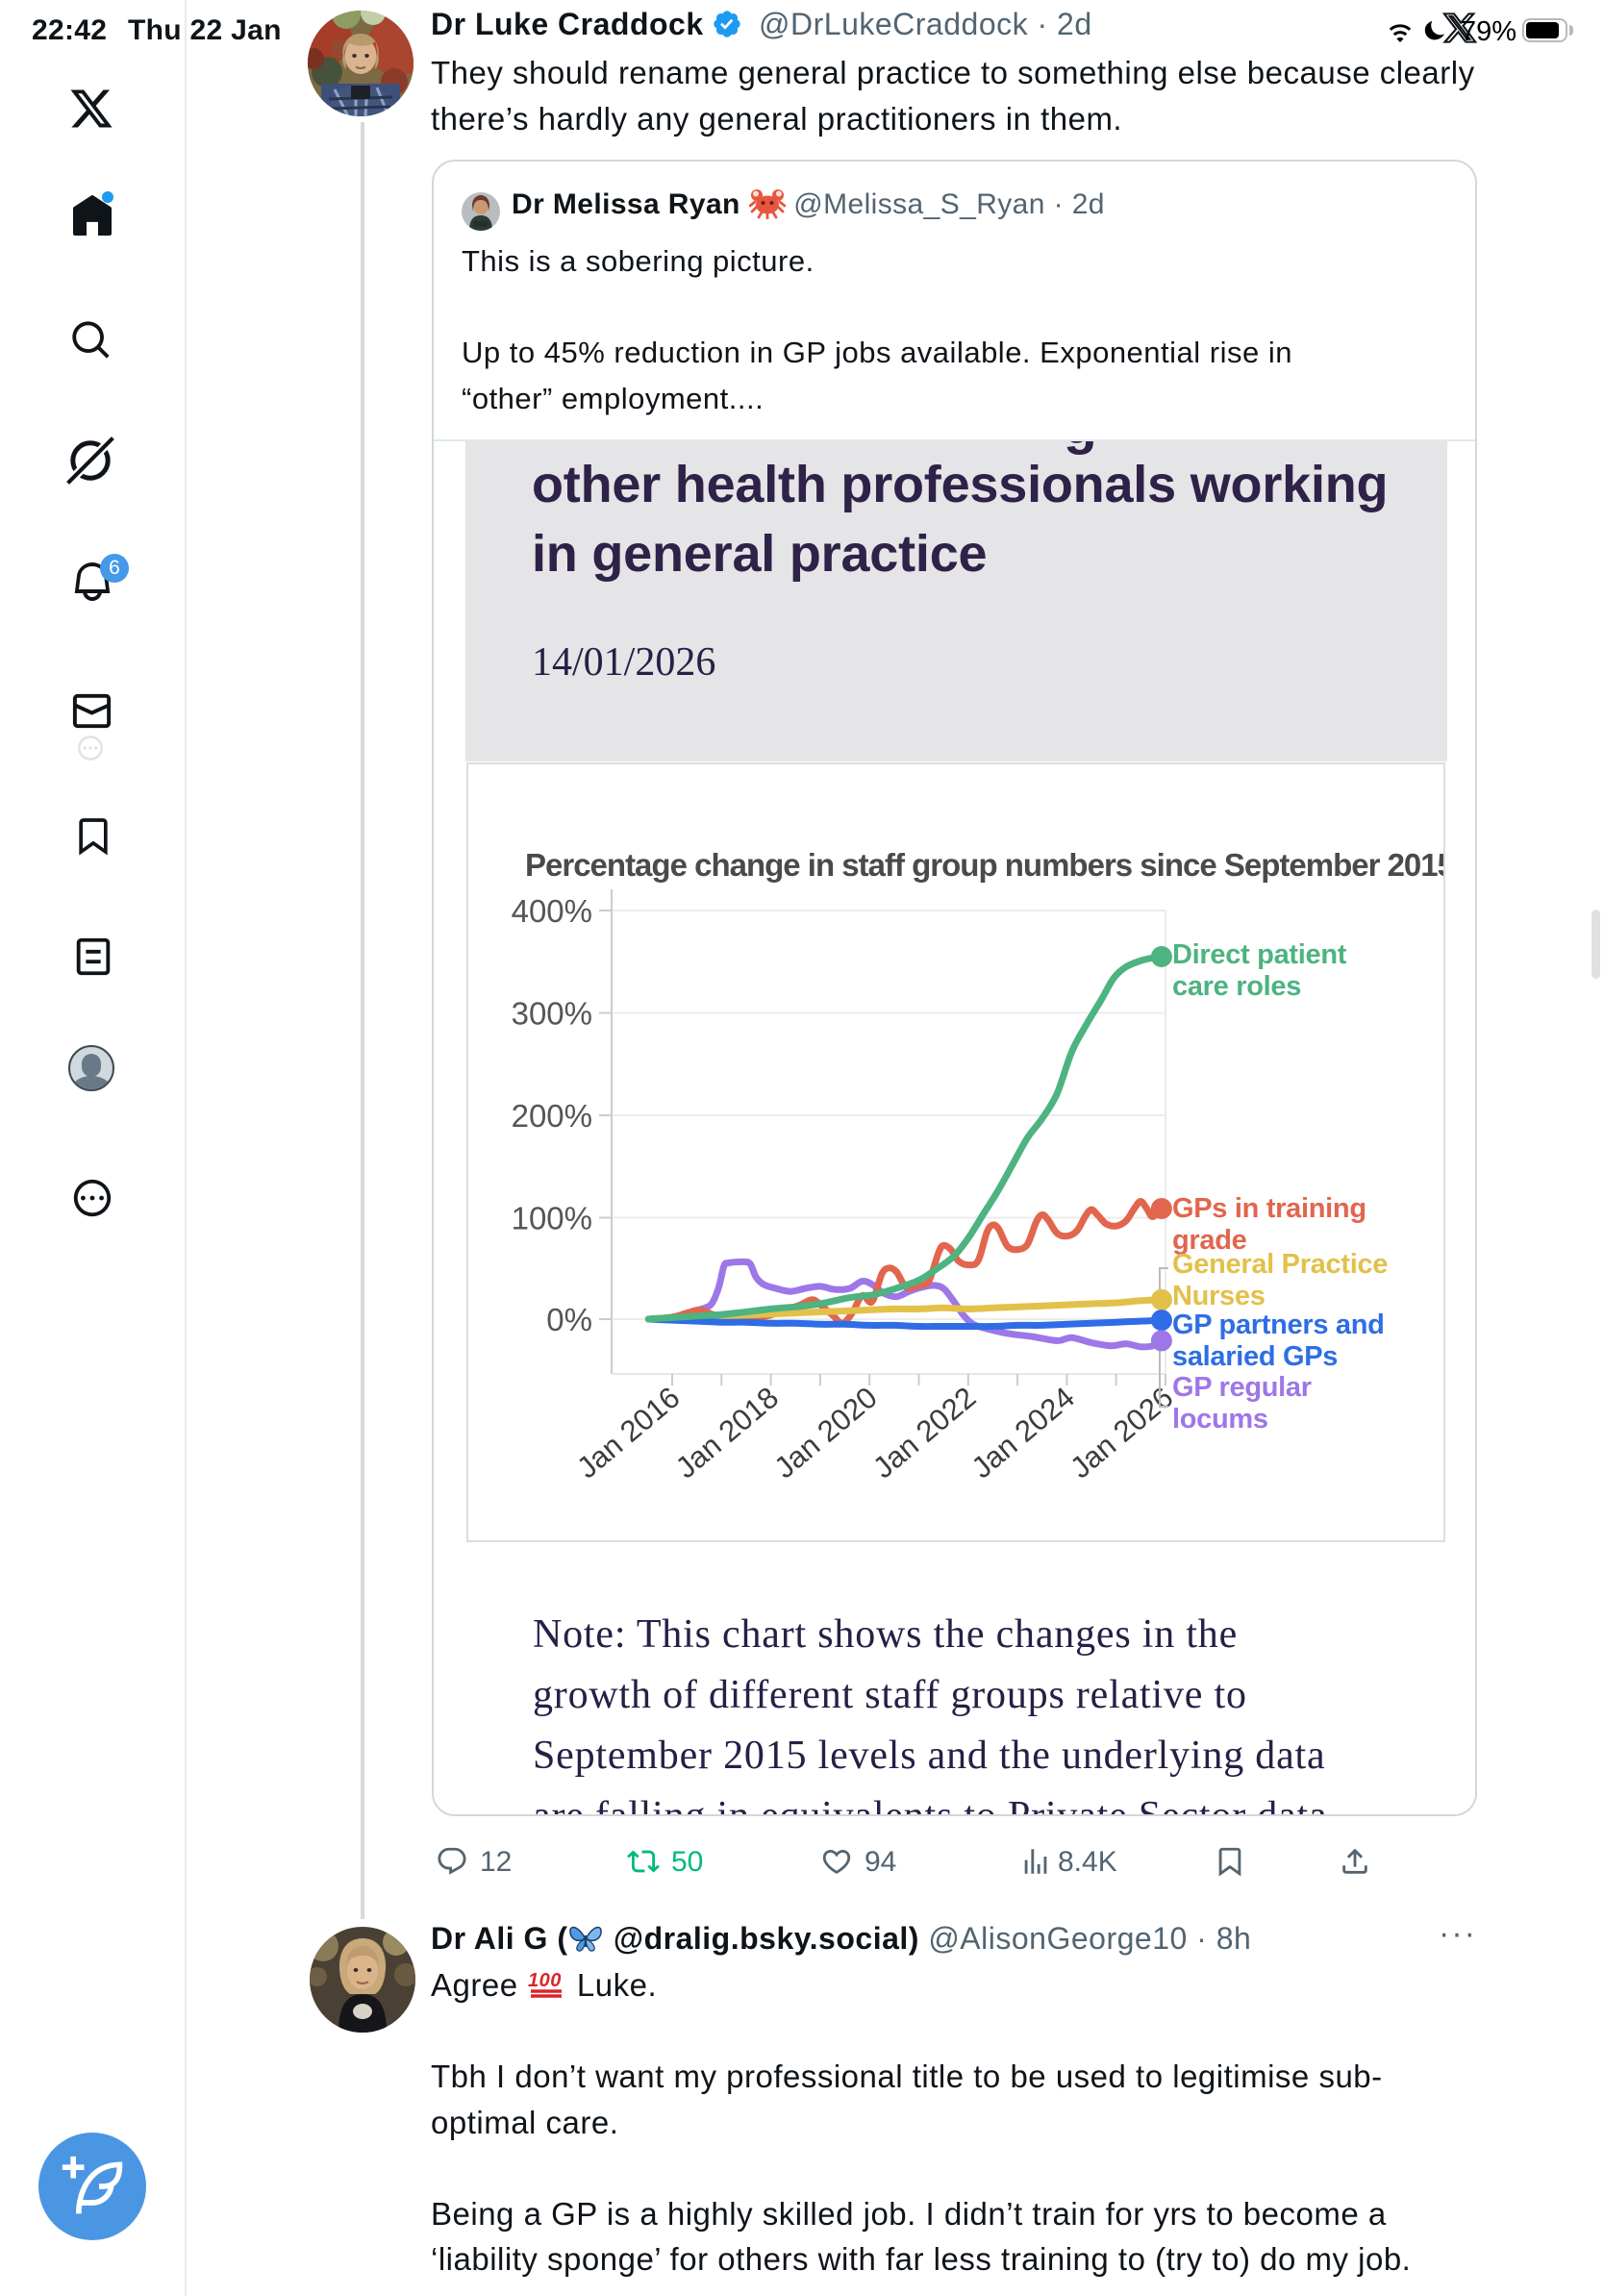 The height and width of the screenshot is (2296, 1604). What do you see at coordinates (1023, 1433) in the screenshot?
I see `svg-text: Jan 2024` at bounding box center [1023, 1433].